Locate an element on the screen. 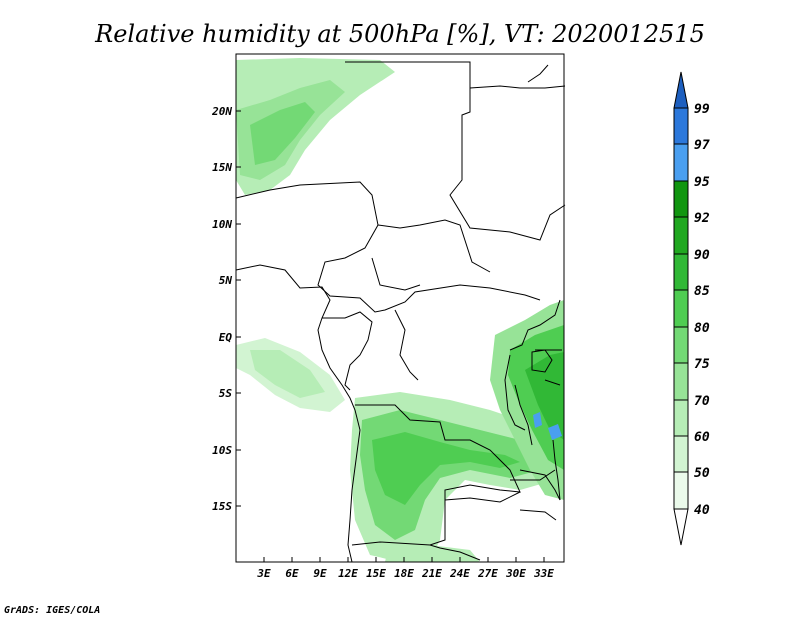  colorbar-label: 40 is located at coordinates (702, 510).